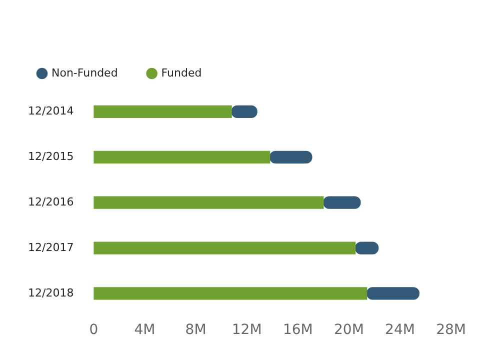  I want to click on x-tick-label: 4M, so click(145, 330).